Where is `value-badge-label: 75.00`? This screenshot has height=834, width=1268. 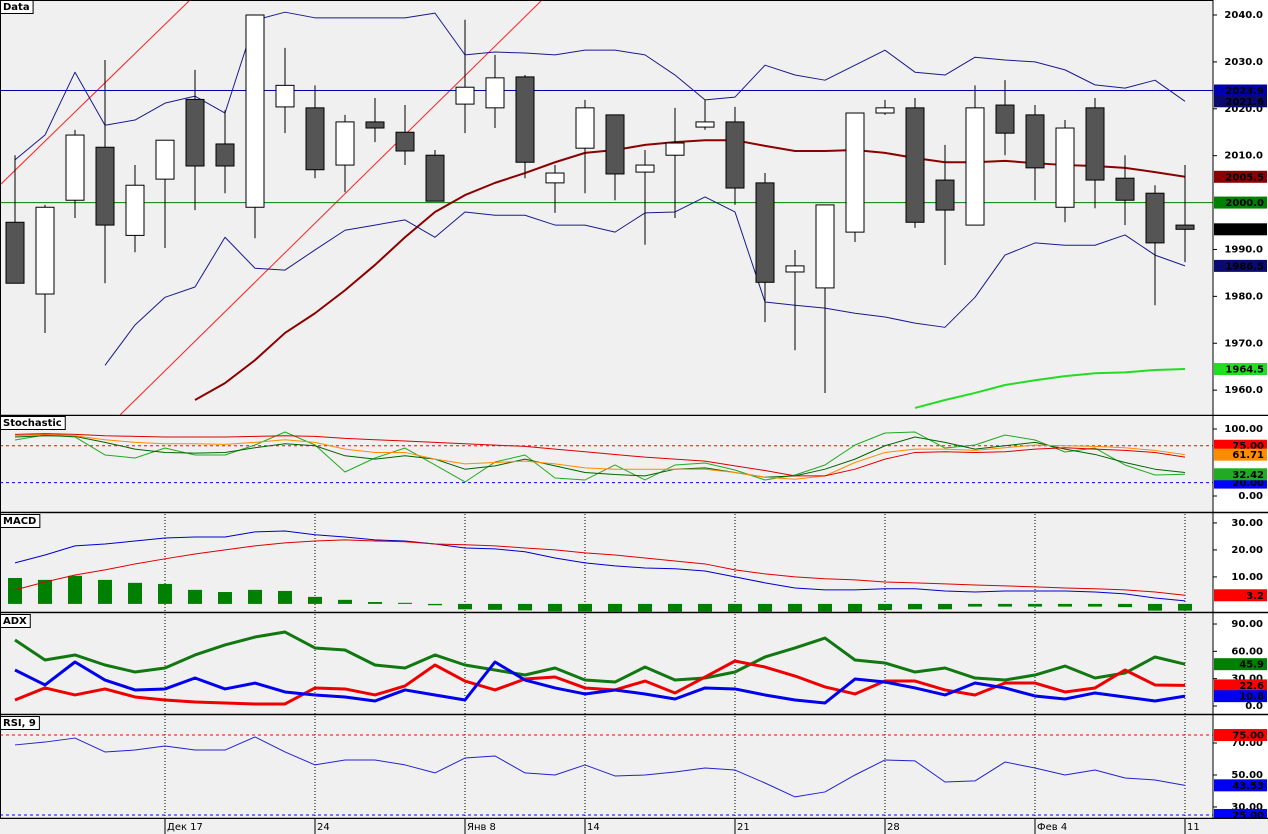
value-badge-label: 75.00 is located at coordinates (1248, 446).